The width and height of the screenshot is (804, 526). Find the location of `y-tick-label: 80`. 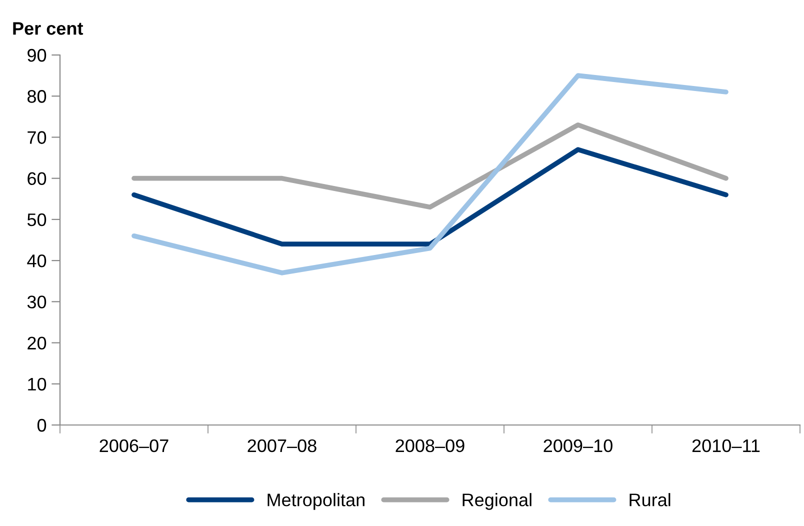

y-tick-label: 80 is located at coordinates (37, 96).